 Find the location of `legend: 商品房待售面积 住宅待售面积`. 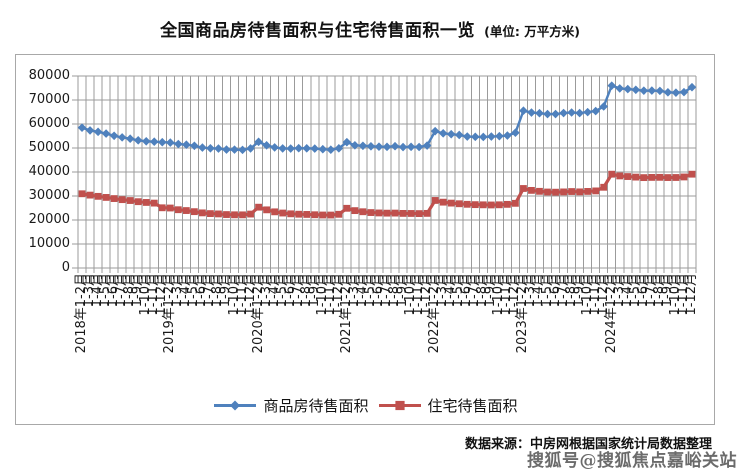

legend: 商品房待售面积 住宅待售面积 is located at coordinates (365, 405).